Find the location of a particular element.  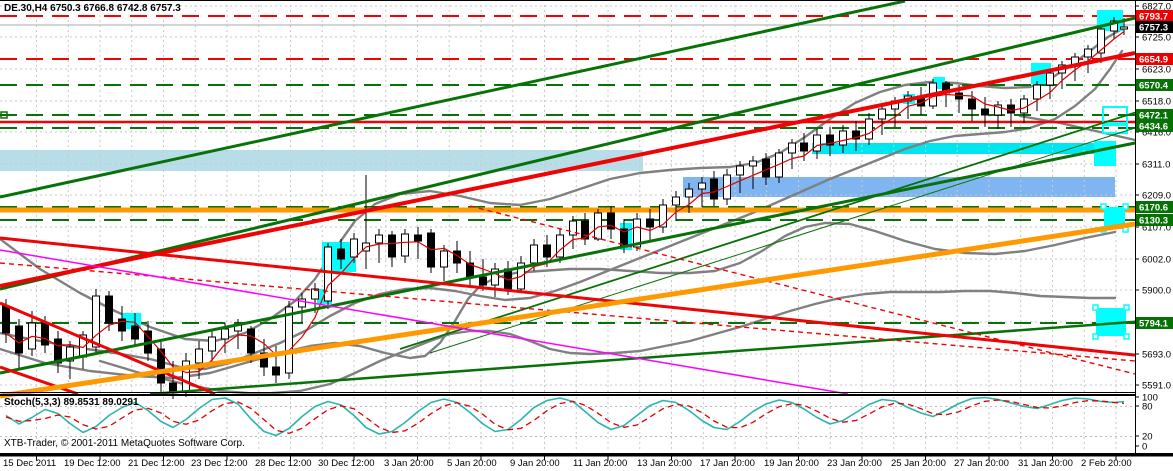

highlight-band is located at coordinates (321, 160).